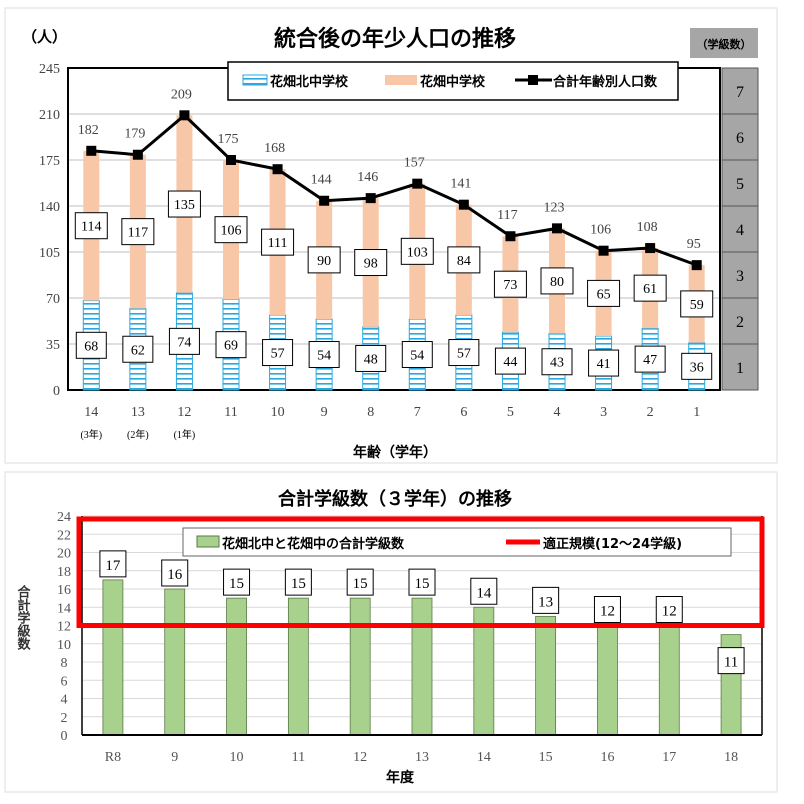  I want to click on x-tick-label: 9, so click(324, 412).